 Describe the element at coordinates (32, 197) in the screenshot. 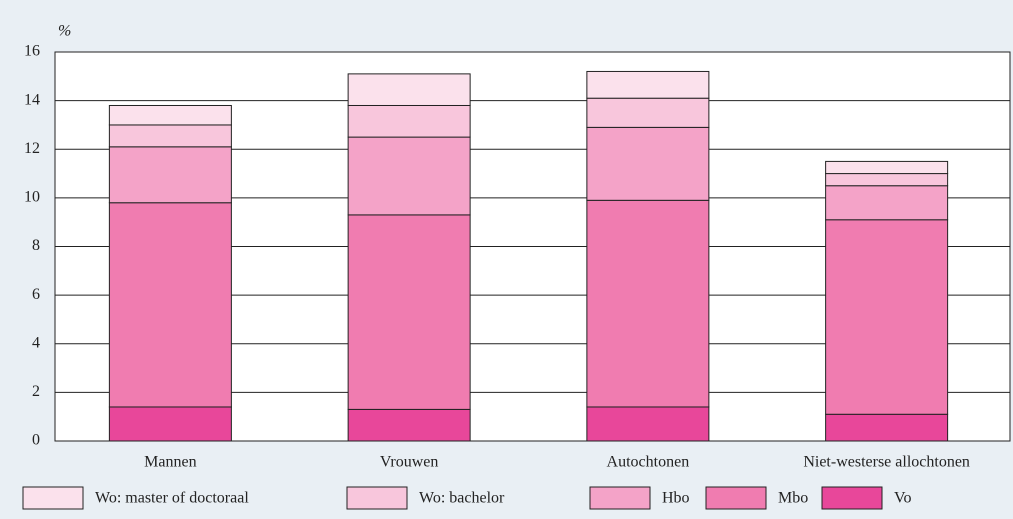

I see `y-tick-label: 10` at that location.